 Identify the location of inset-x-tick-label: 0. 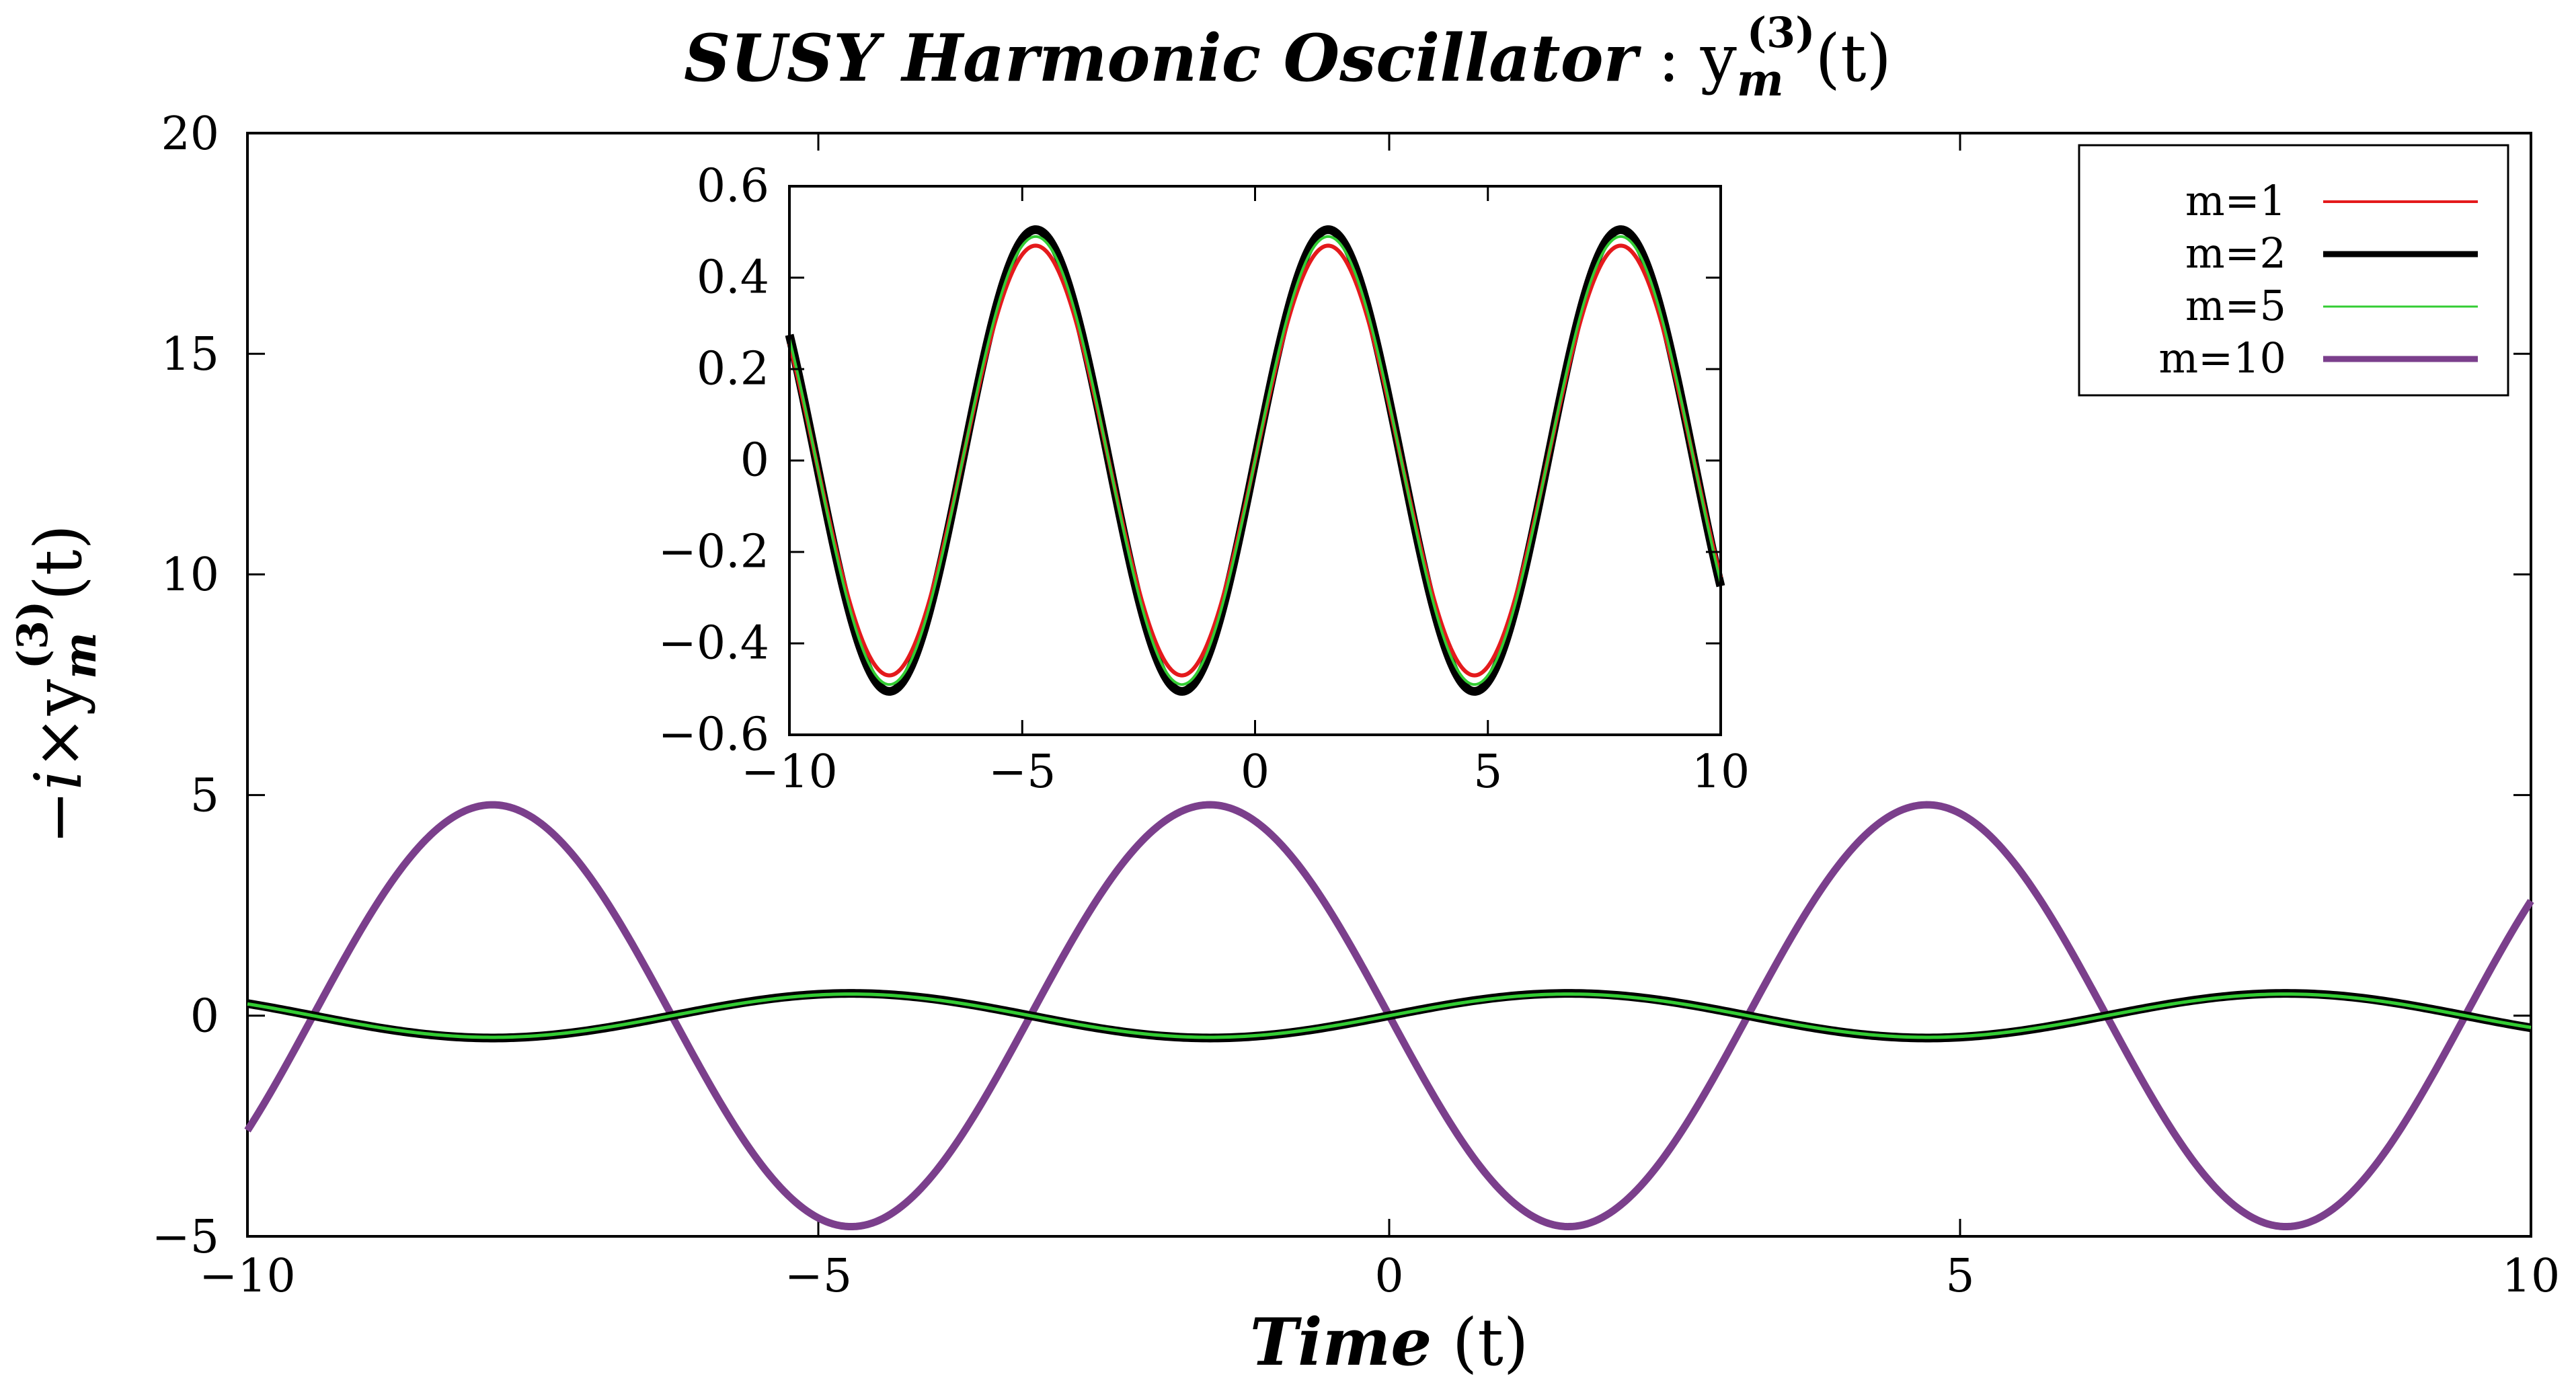
(1256, 772).